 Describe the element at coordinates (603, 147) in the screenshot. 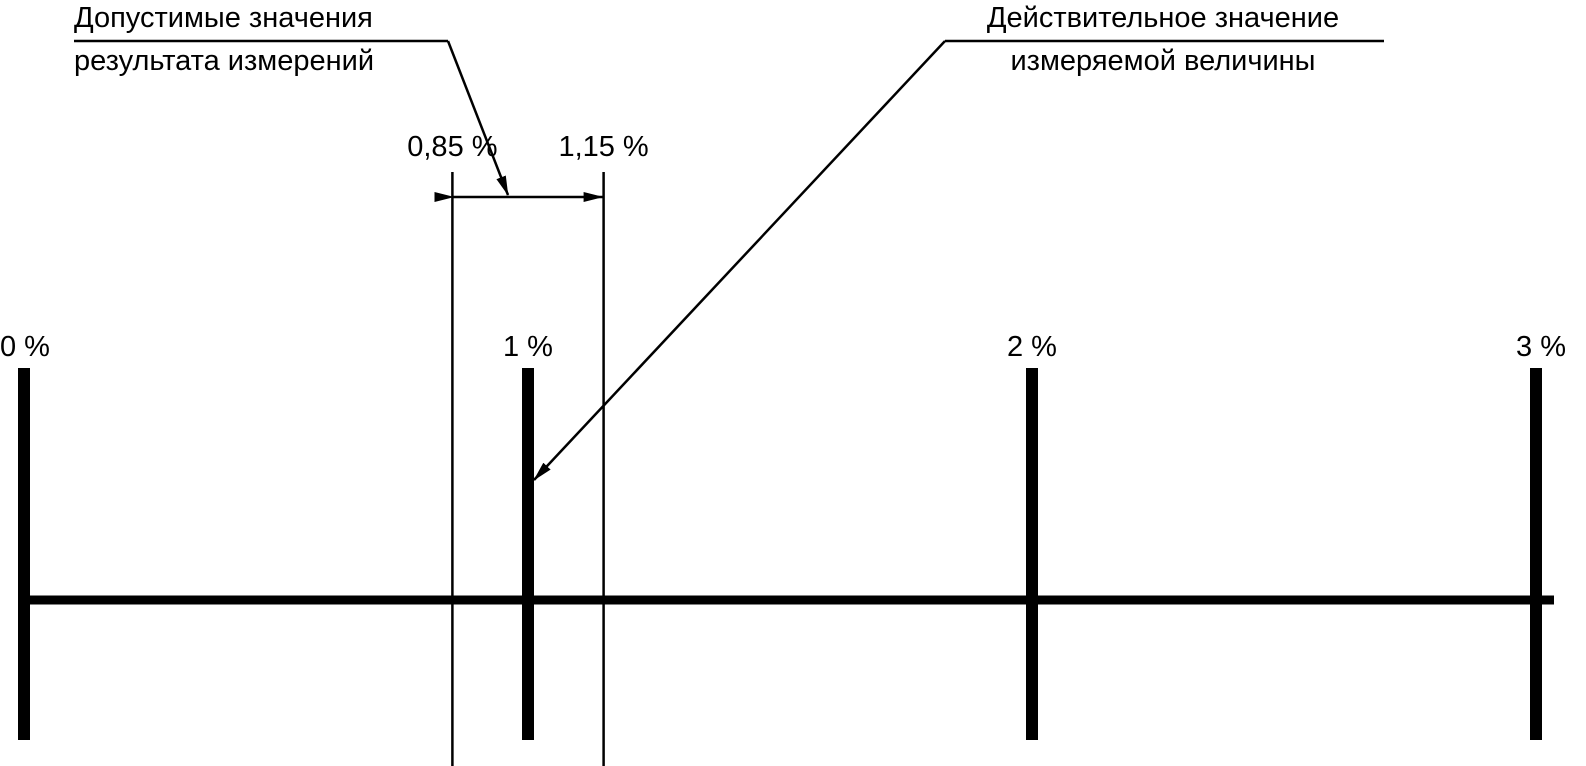

I see `upper-tolerance-label: 1,15 %` at that location.